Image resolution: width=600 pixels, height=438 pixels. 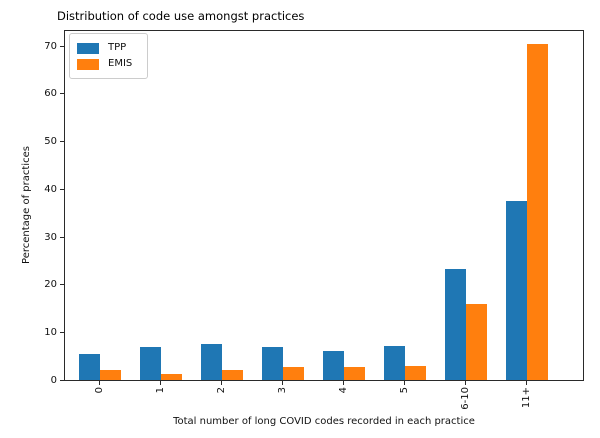 What do you see at coordinates (343, 390) in the screenshot?
I see `x-tick-label-text: 4` at bounding box center [343, 390].